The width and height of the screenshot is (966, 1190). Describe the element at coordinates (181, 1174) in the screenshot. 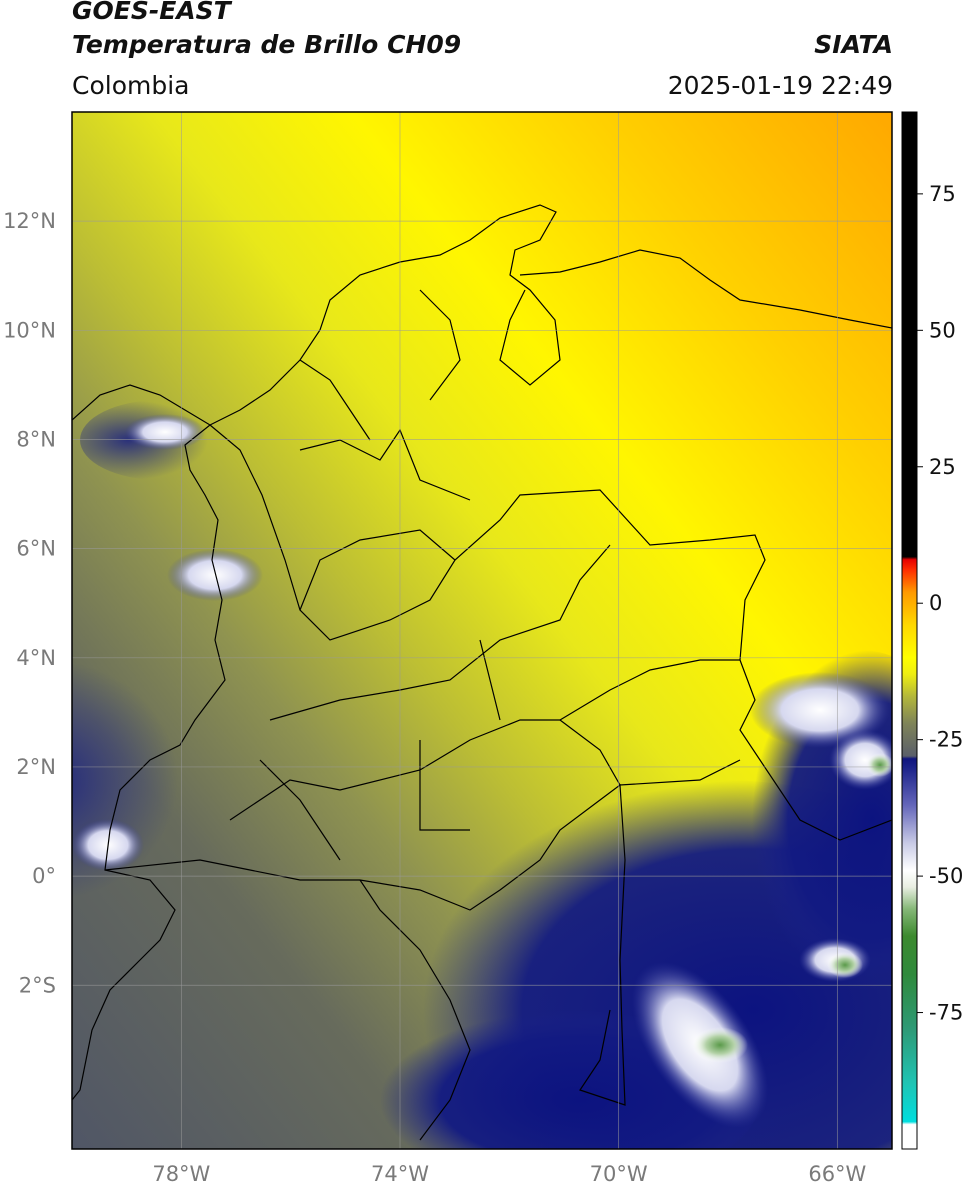

I see `lon-tick-label: 78°W` at that location.